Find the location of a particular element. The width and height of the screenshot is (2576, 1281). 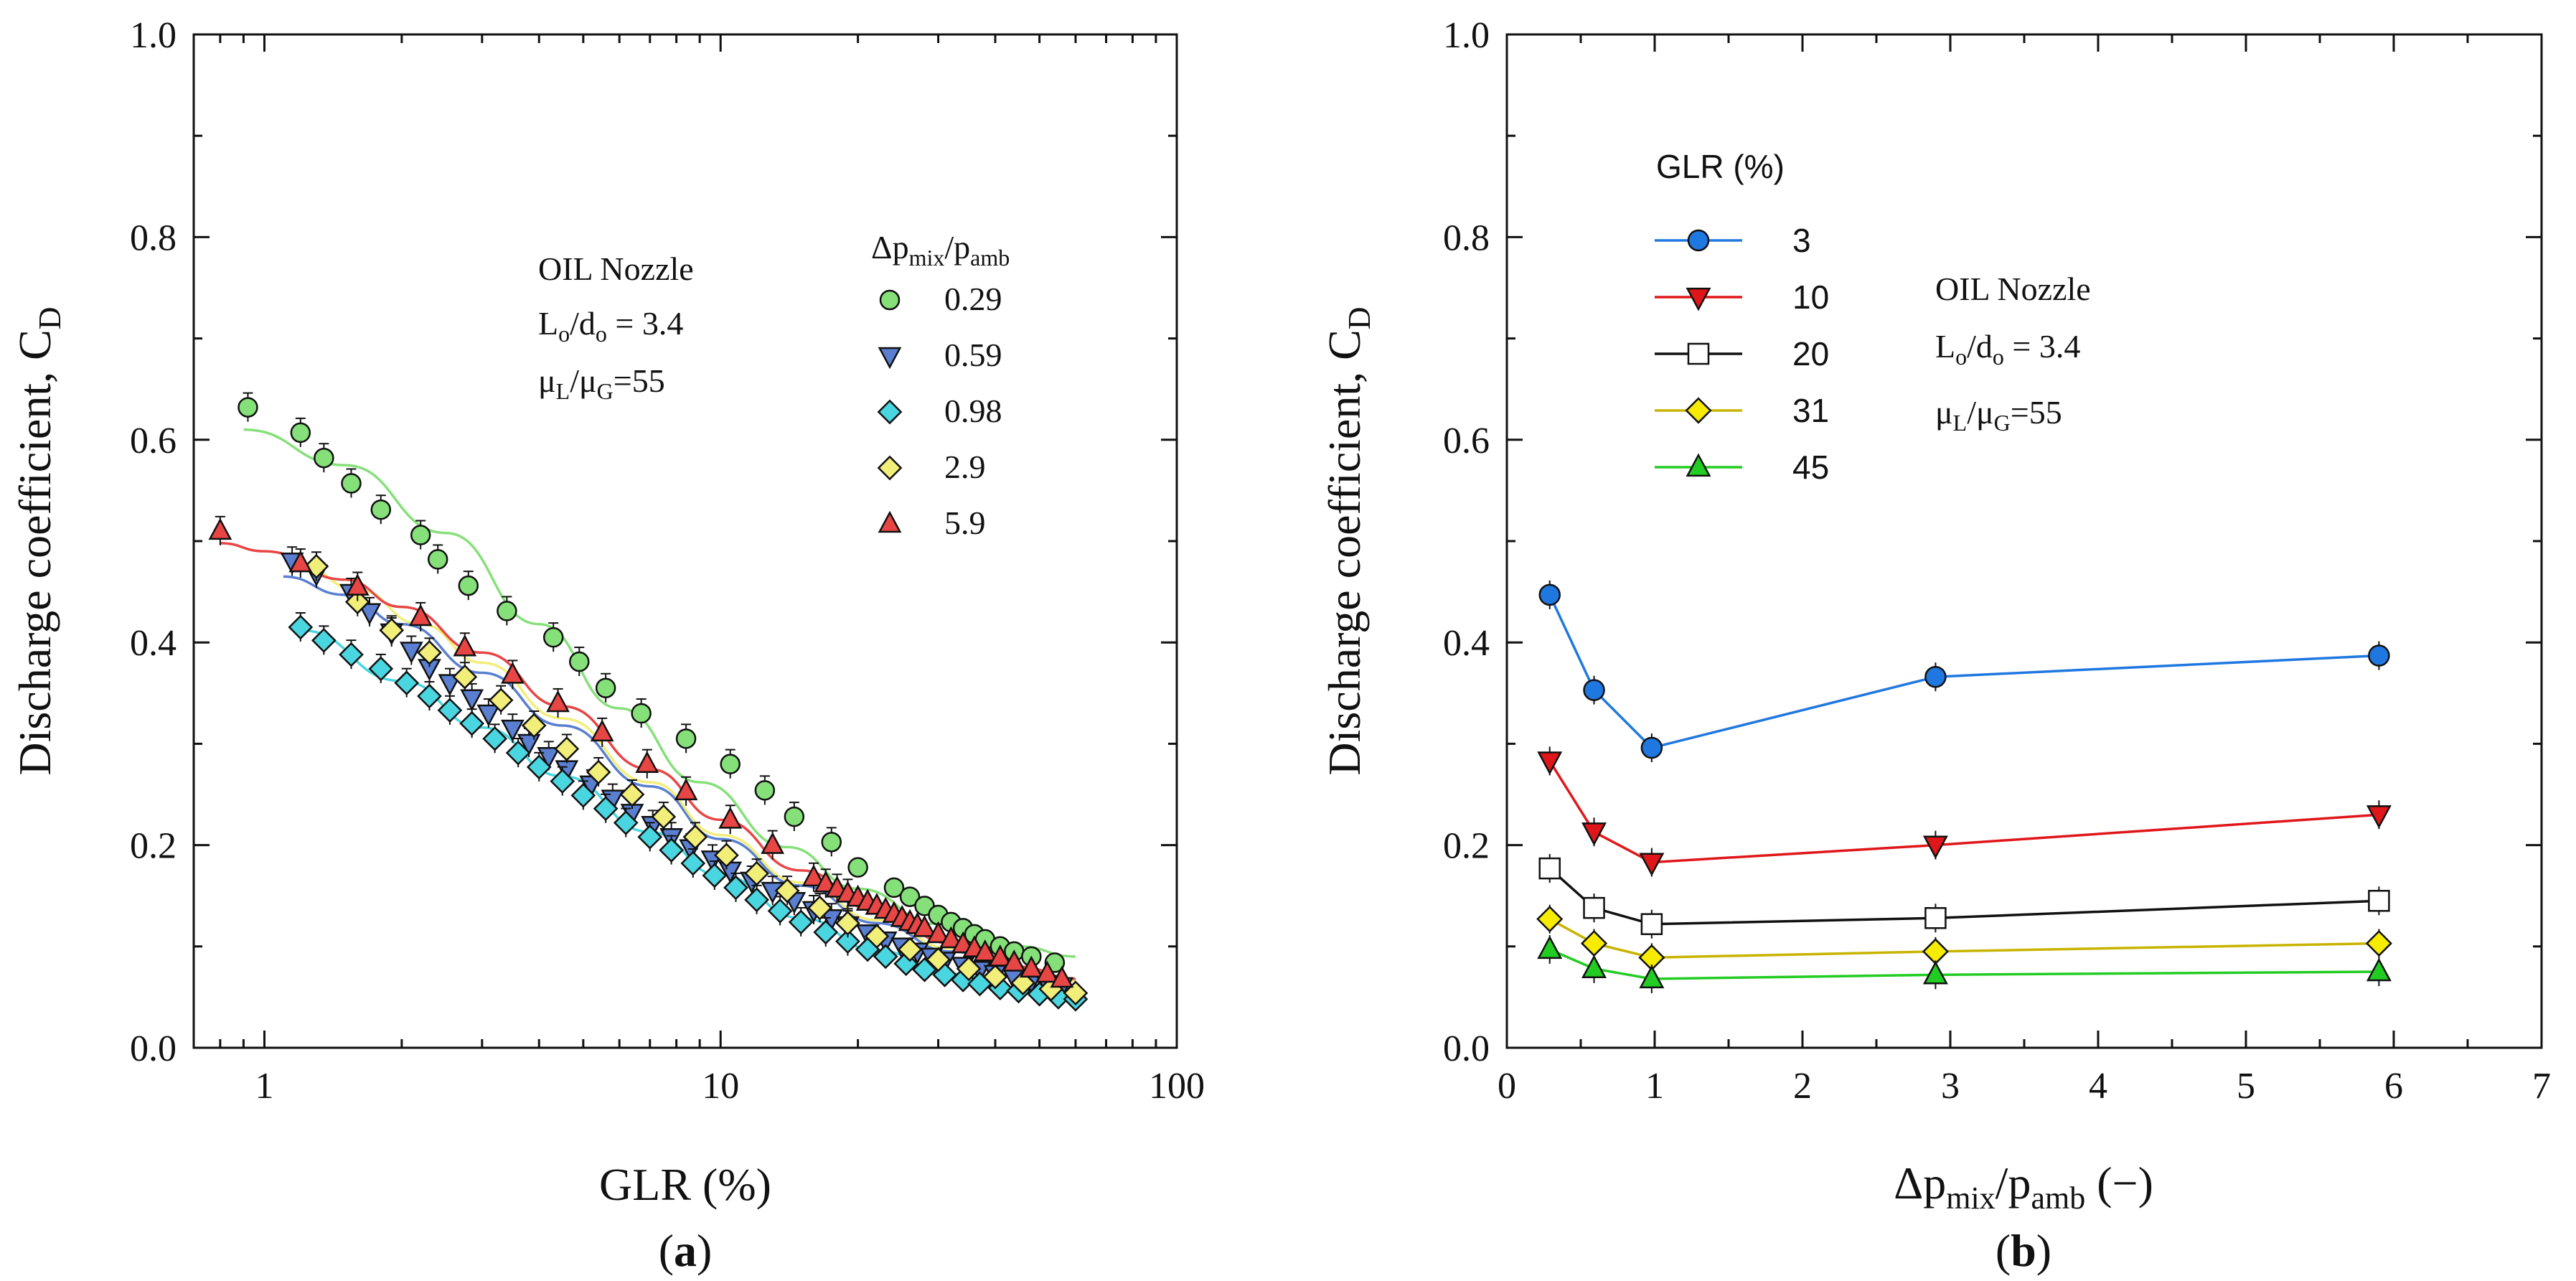

panel-b-x-tick-label: 3 is located at coordinates (1950, 1086).